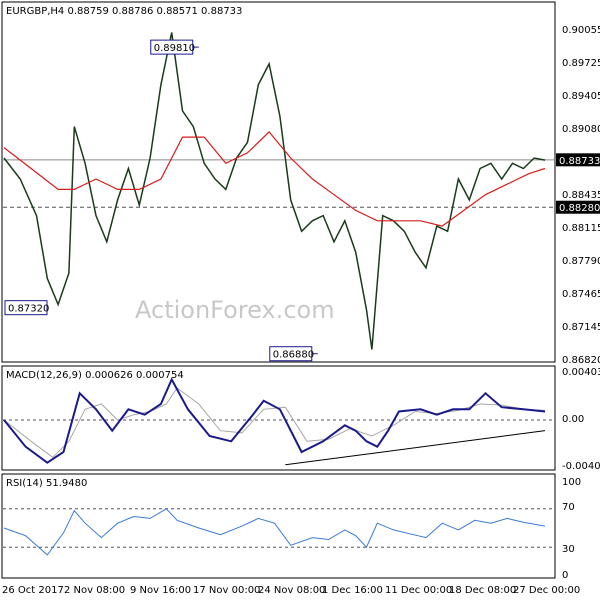 This screenshot has height=600, width=600. I want to click on time-label-2: 9 Nov 16:00, so click(160, 590).